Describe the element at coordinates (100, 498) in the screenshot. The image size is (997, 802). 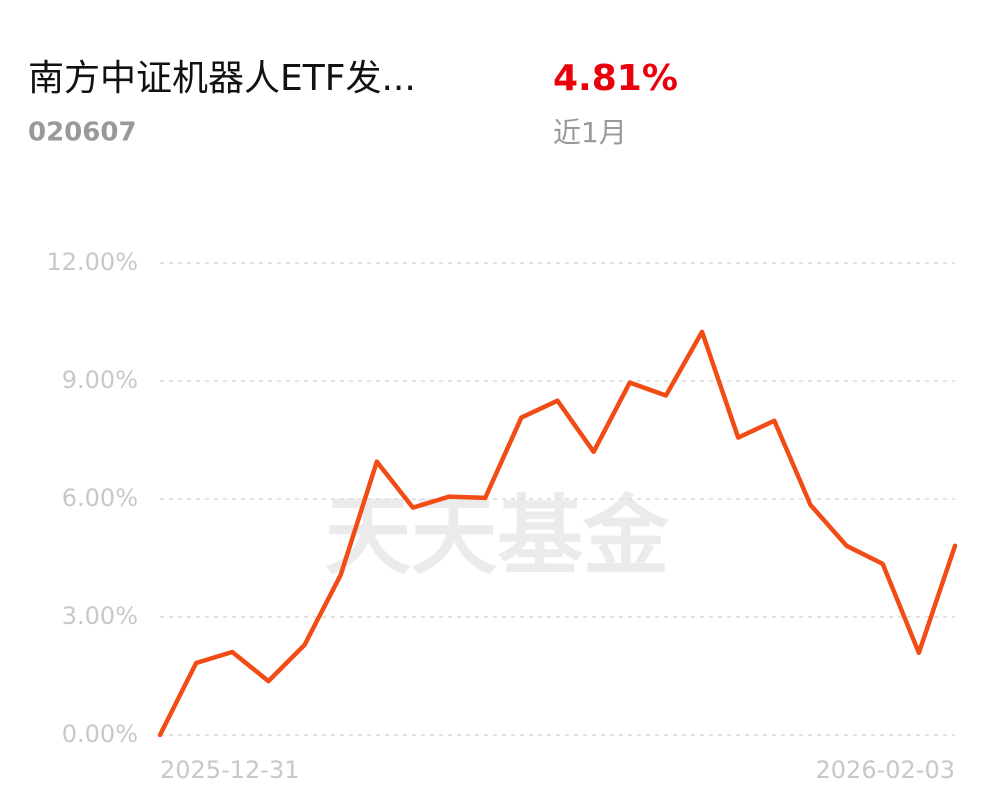
I see `y-tick-label: 6.00%` at that location.